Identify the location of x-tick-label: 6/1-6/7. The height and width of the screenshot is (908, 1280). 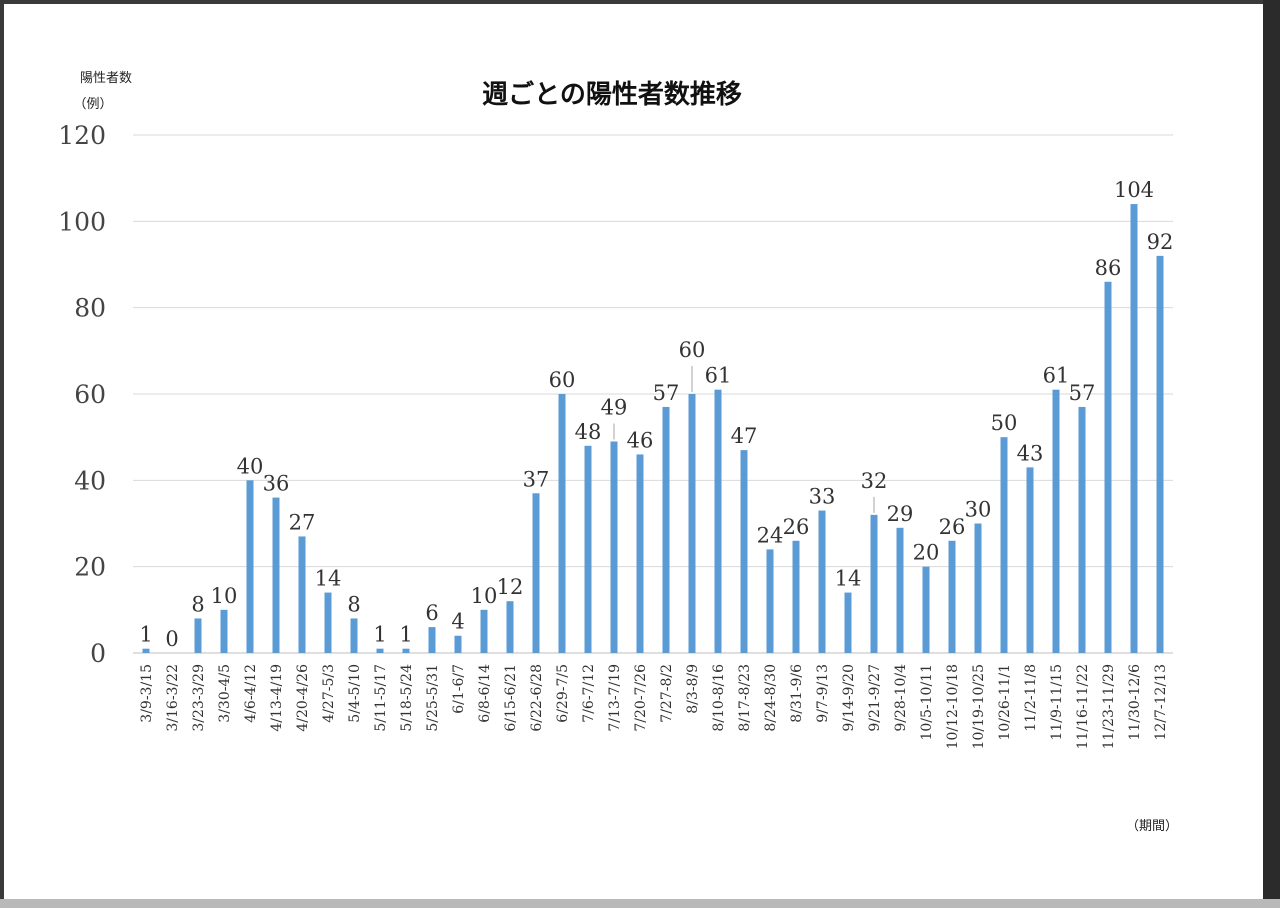
(459, 689).